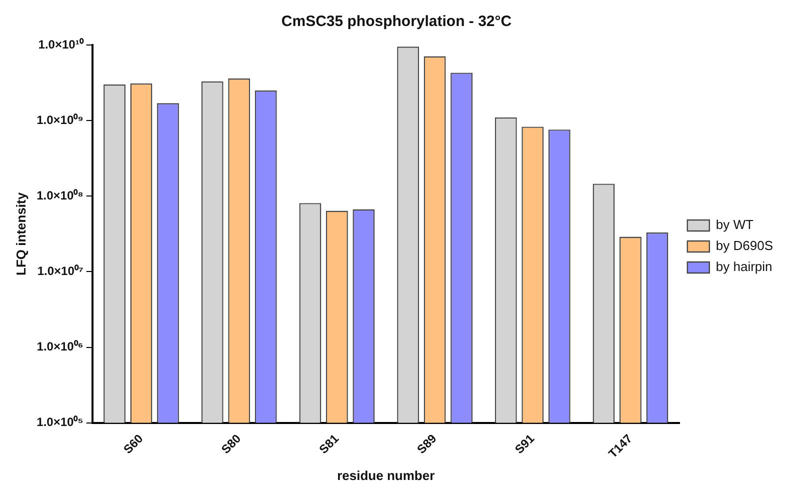  I want to click on y-tick-label: 1.0×10⁰⁸, so click(60, 195).